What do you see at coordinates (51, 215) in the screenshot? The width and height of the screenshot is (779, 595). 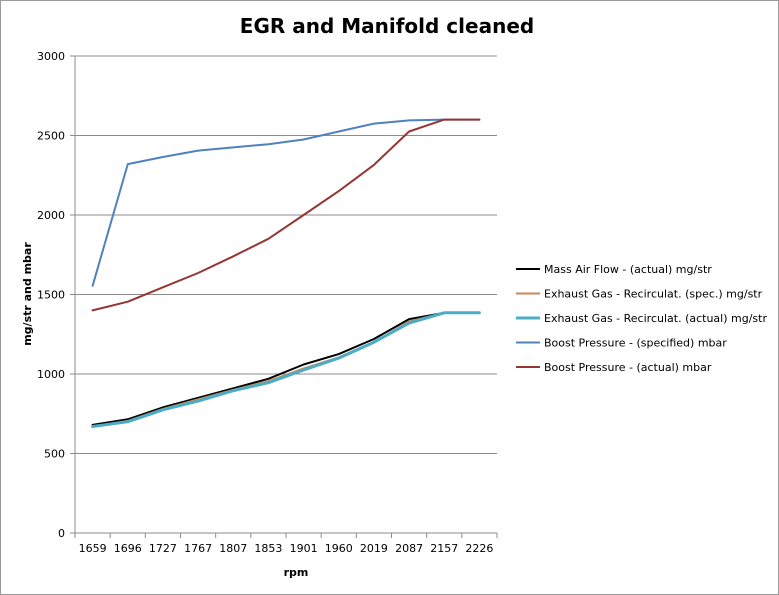 I see `y-tick-label: 2000` at bounding box center [51, 215].